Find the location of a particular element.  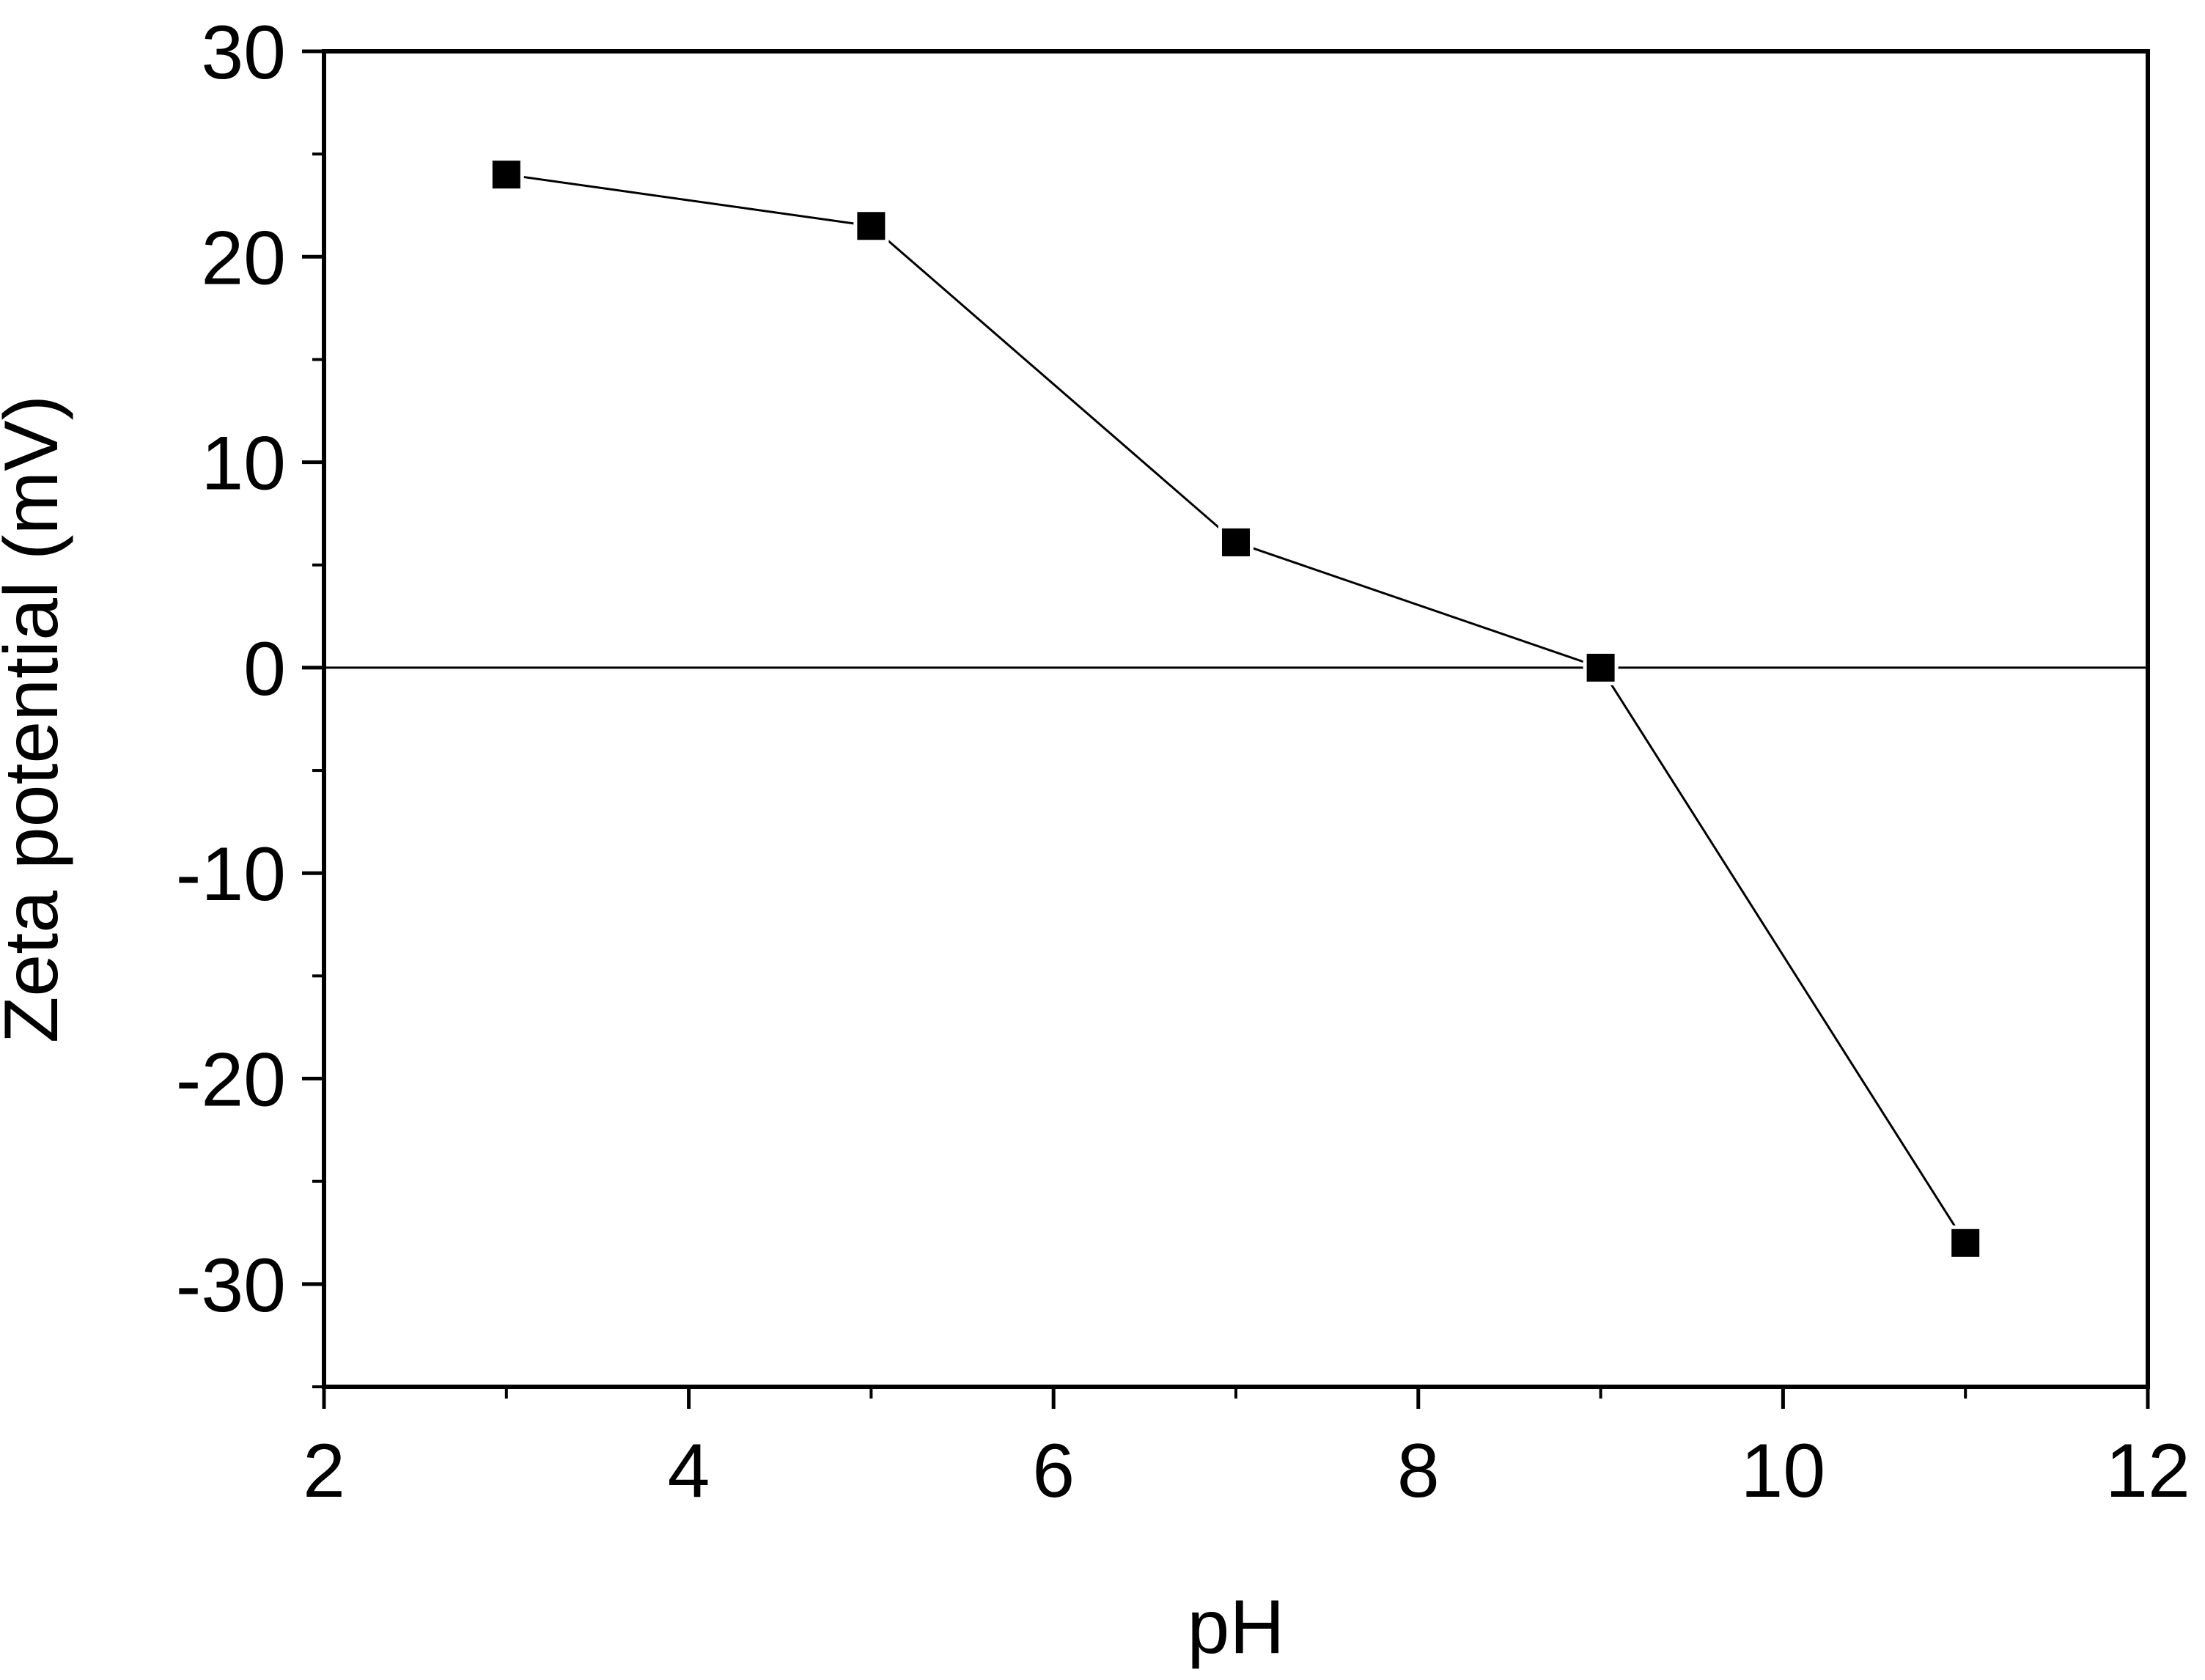

y-tick-label: -20 is located at coordinates (231, 1080).